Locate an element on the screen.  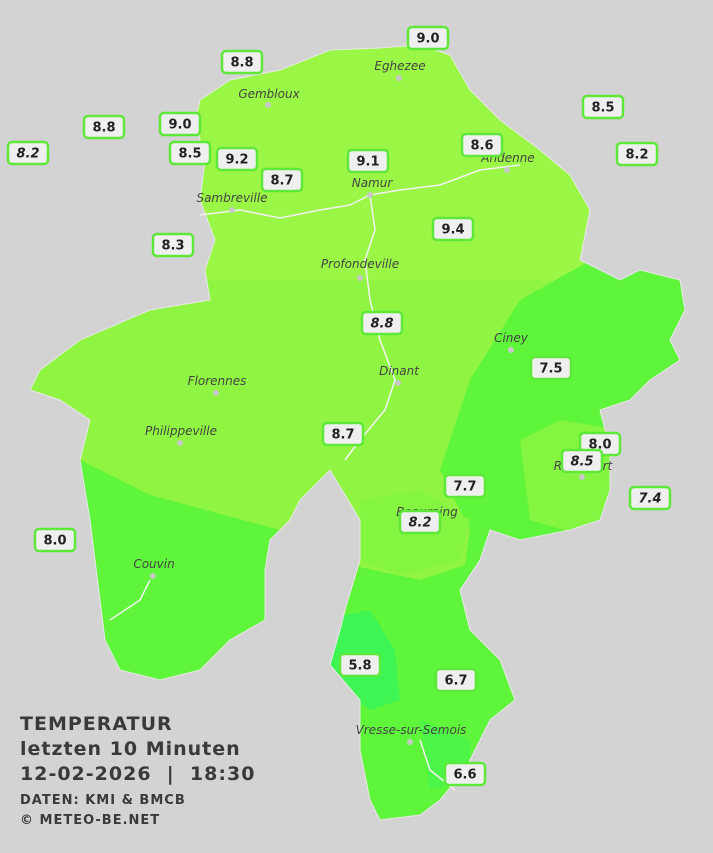
station-value: 9.2 is located at coordinates (236, 160).